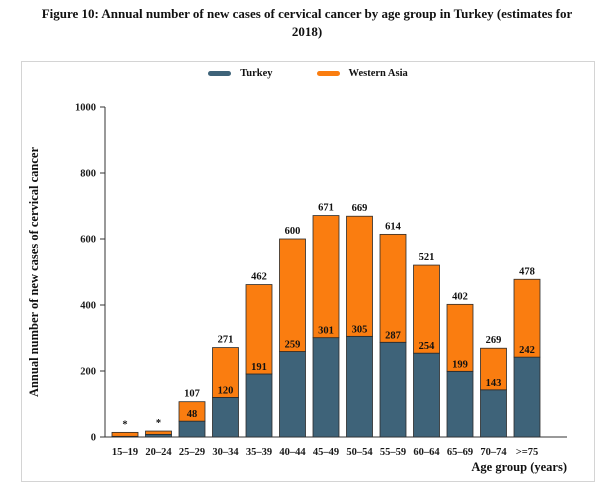 The image size is (614, 488). I want to click on turkey-segment-label-30–34: 120, so click(226, 390).